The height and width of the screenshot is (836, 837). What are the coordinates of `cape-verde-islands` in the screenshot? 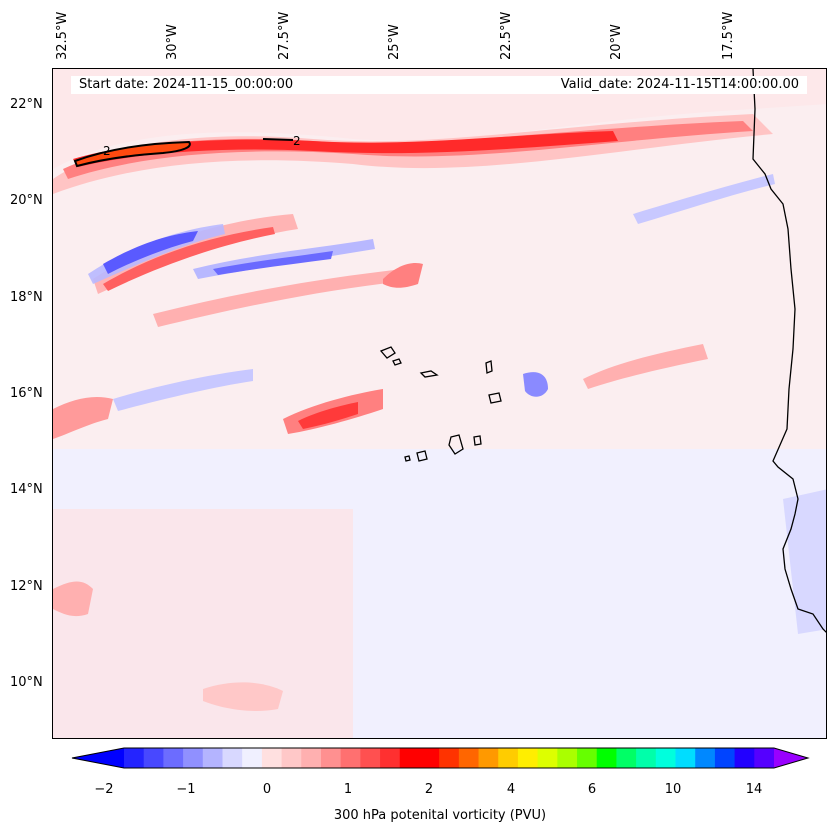 It's located at (440, 404).